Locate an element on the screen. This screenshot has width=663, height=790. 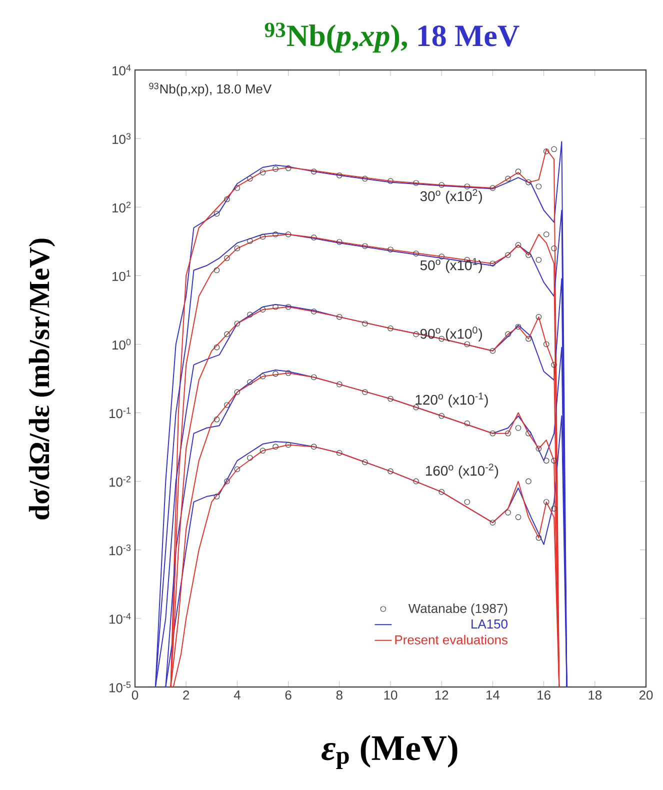
y-tick-label: 10$^{-3}$ is located at coordinates (120, 550).